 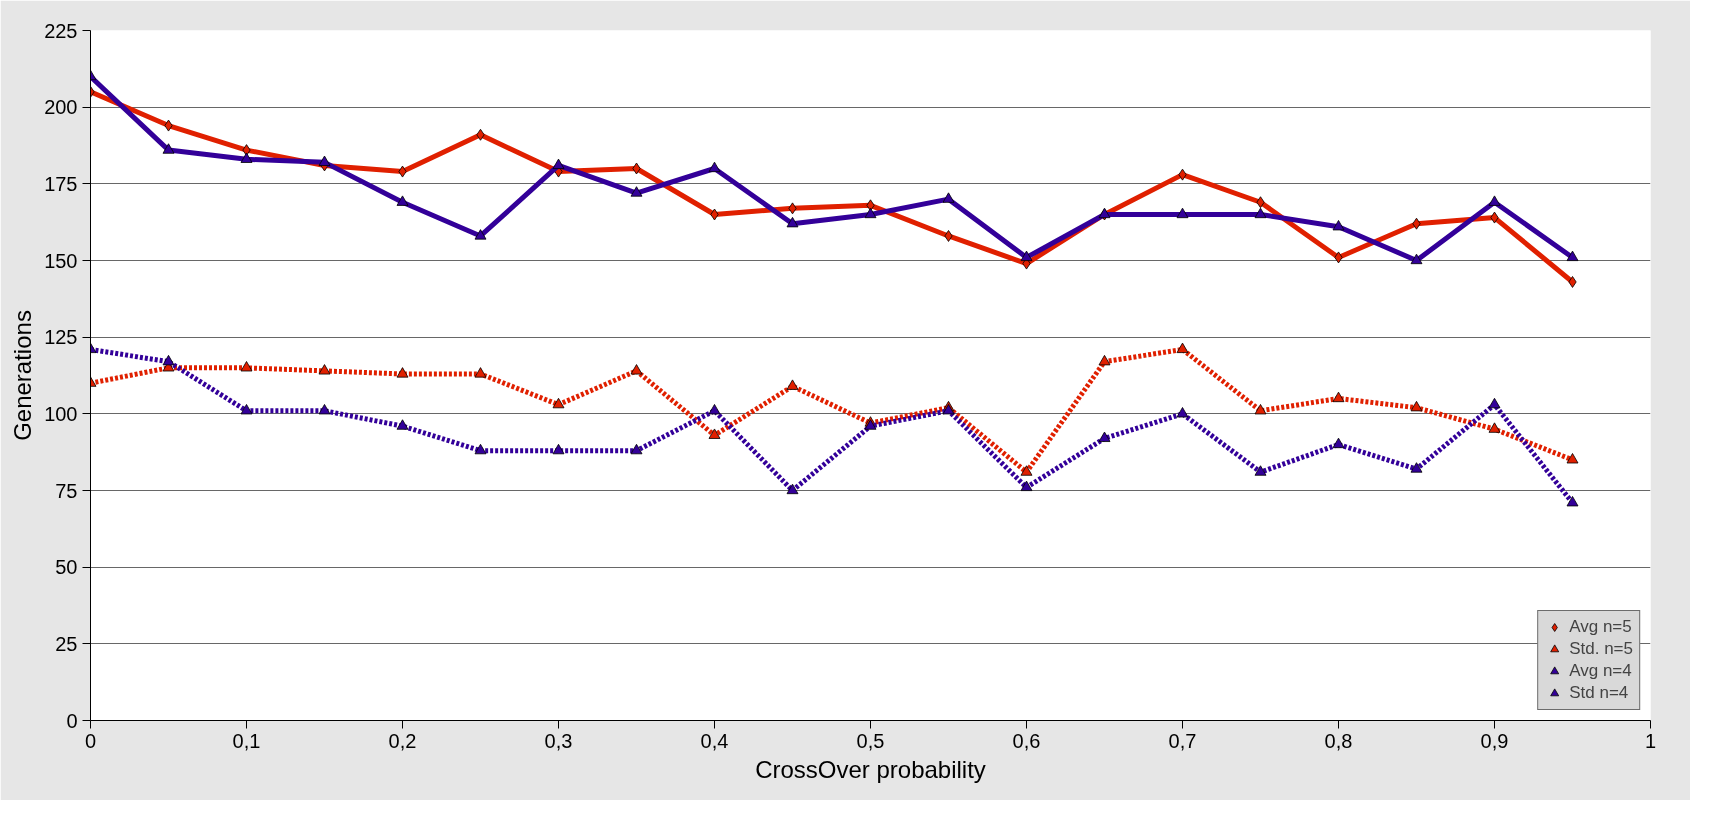 I want to click on x-axis-title: CrossOver probability, so click(x=870, y=769).